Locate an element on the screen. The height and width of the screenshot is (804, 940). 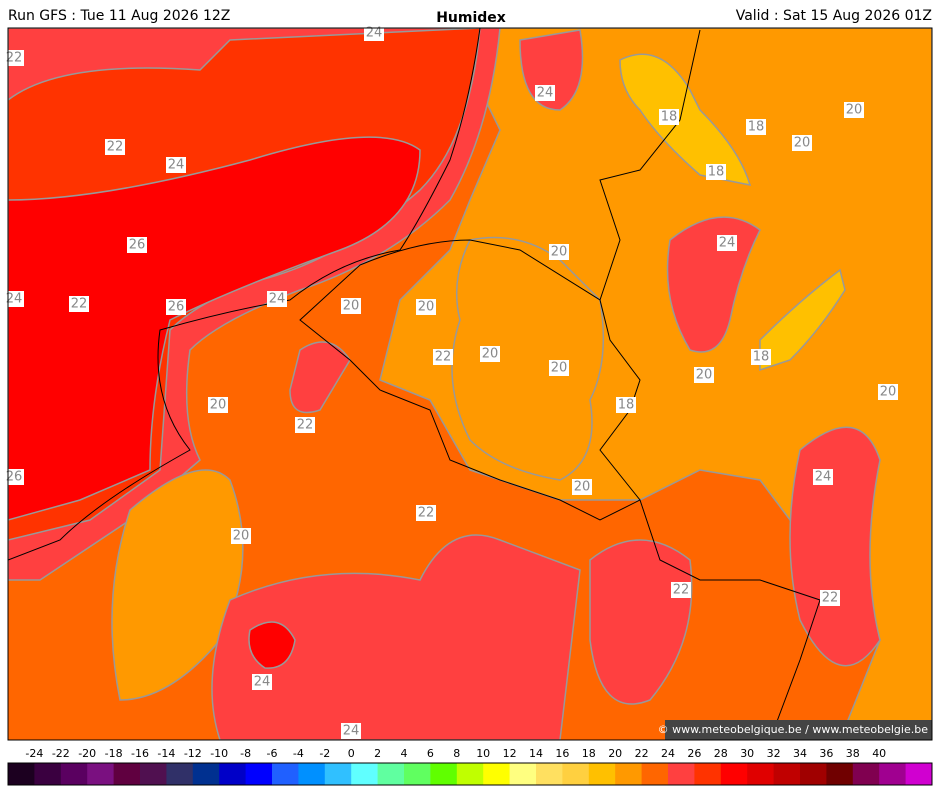
colorbar-tick-label: 4 is located at coordinates (404, 753).